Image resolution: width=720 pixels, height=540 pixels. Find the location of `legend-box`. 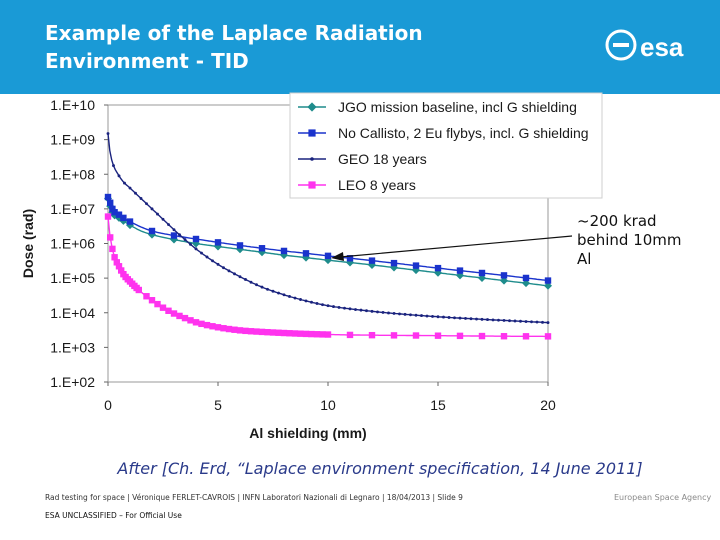

legend-box is located at coordinates (446, 145).